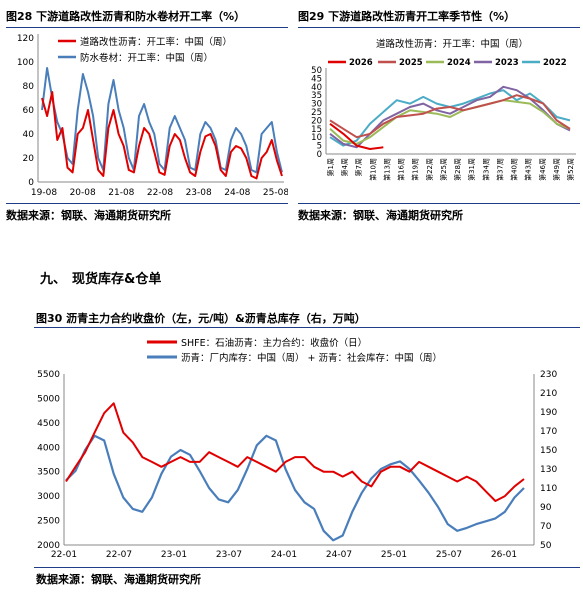  What do you see at coordinates (48, 448) in the screenshot?
I see `fig30-ytick-left-label: 4000` at bounding box center [48, 448].